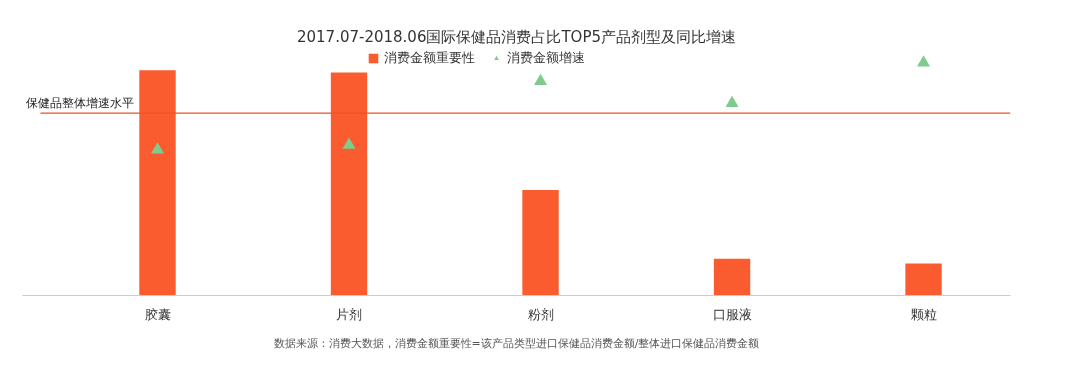 Image resolution: width=1080 pixels, height=380 pixels. I want to click on x-tick-label: 颗粒, so click(923, 314).